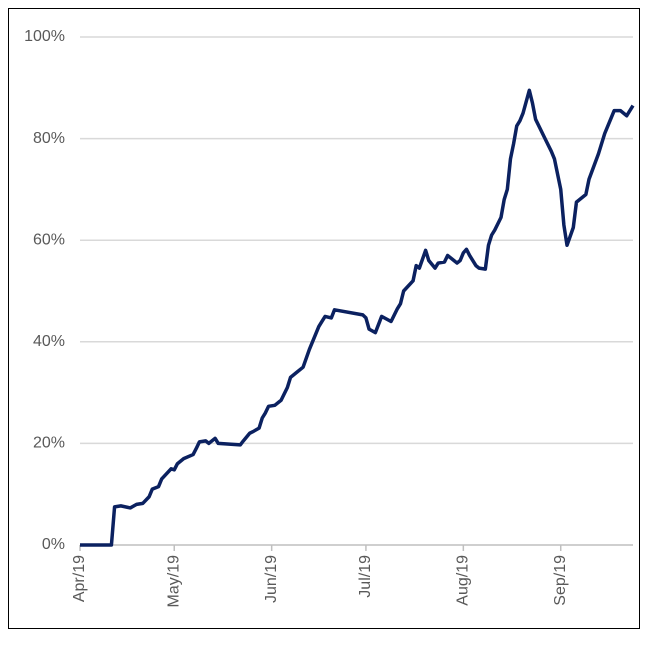  I want to click on x-tick-label: Jul/19, so click(365, 576).